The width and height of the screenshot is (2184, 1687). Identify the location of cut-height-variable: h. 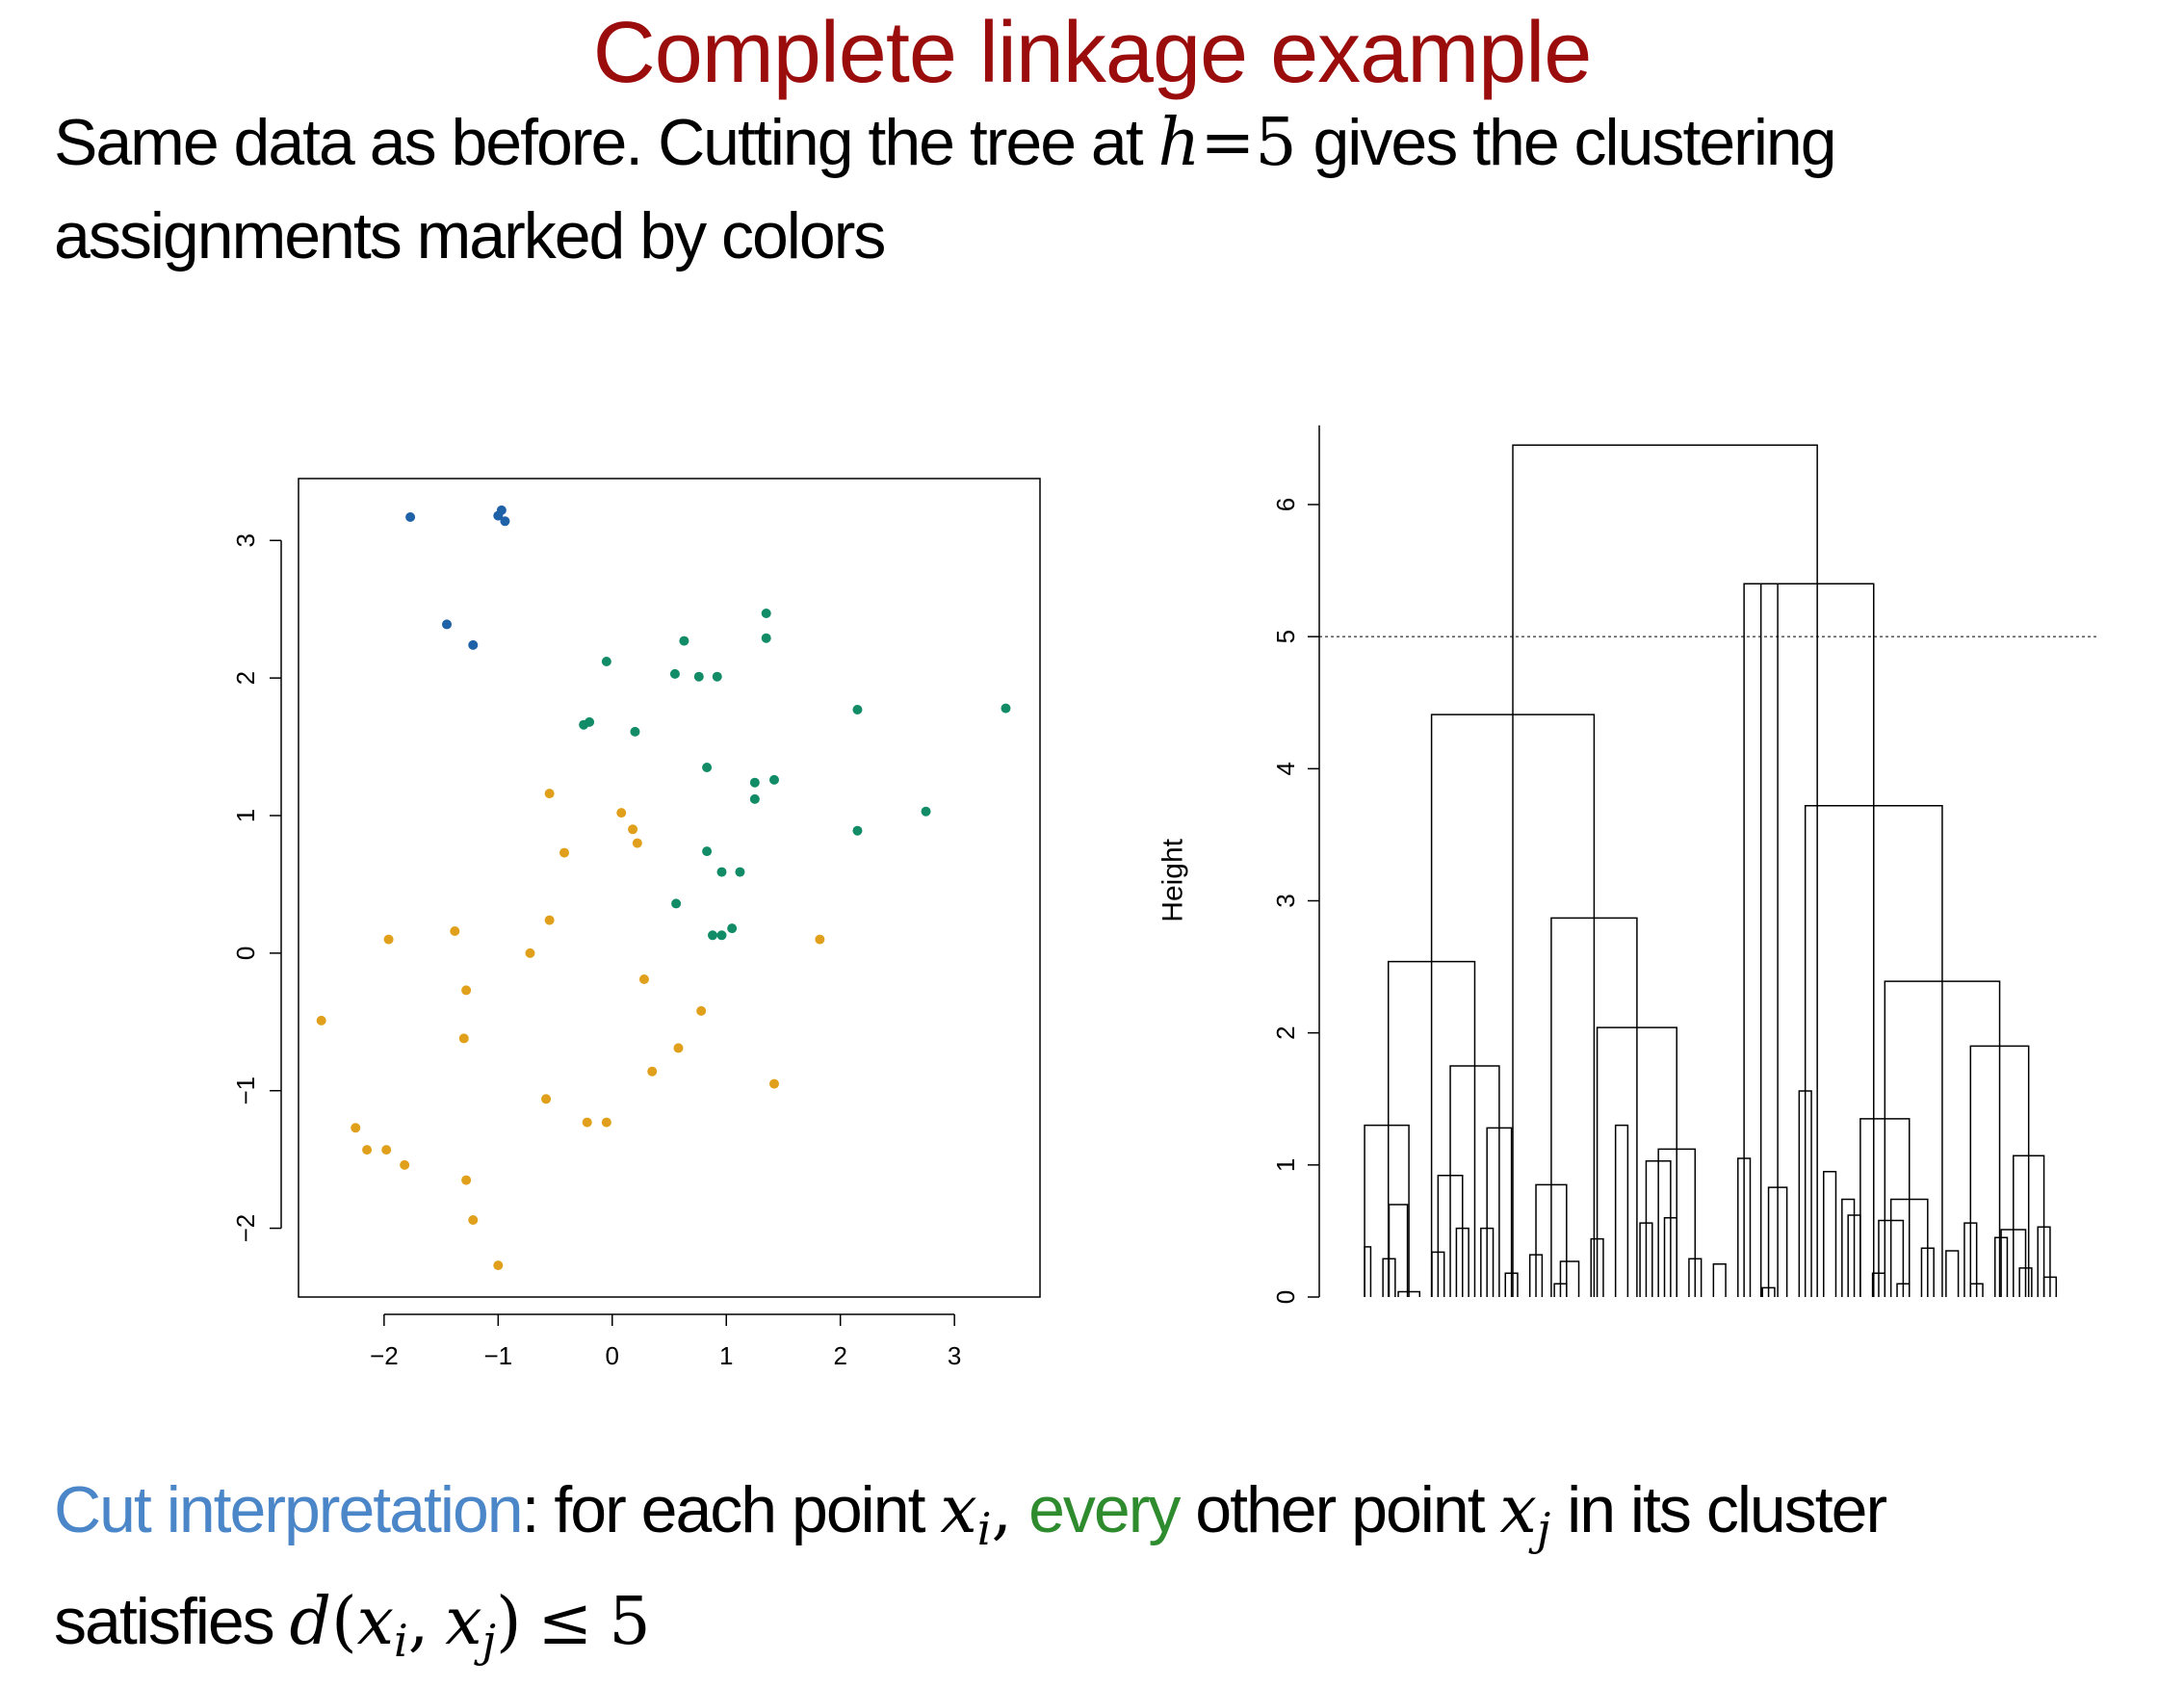
(1179, 143).